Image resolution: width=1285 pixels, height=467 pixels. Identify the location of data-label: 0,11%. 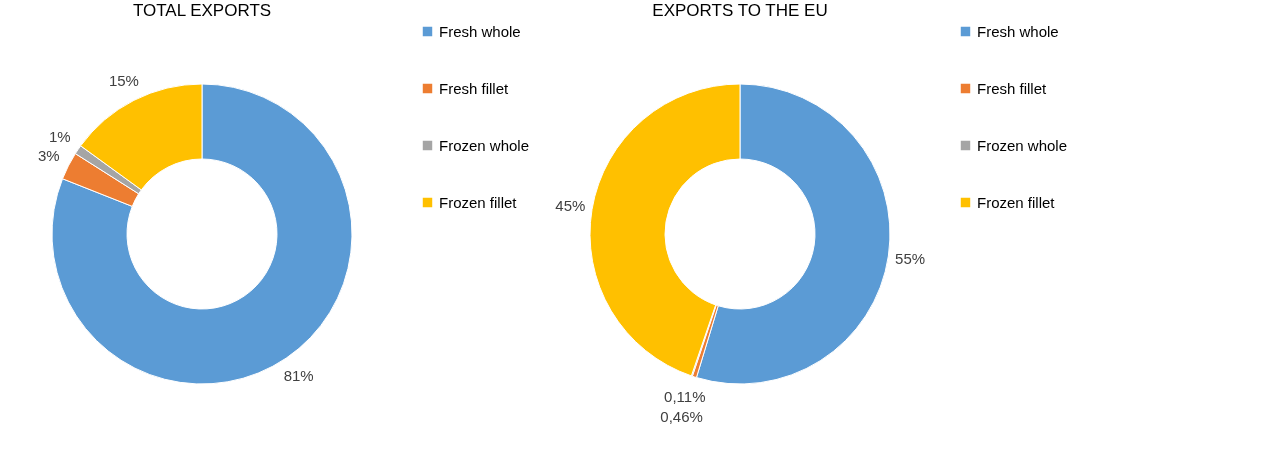
(685, 396).